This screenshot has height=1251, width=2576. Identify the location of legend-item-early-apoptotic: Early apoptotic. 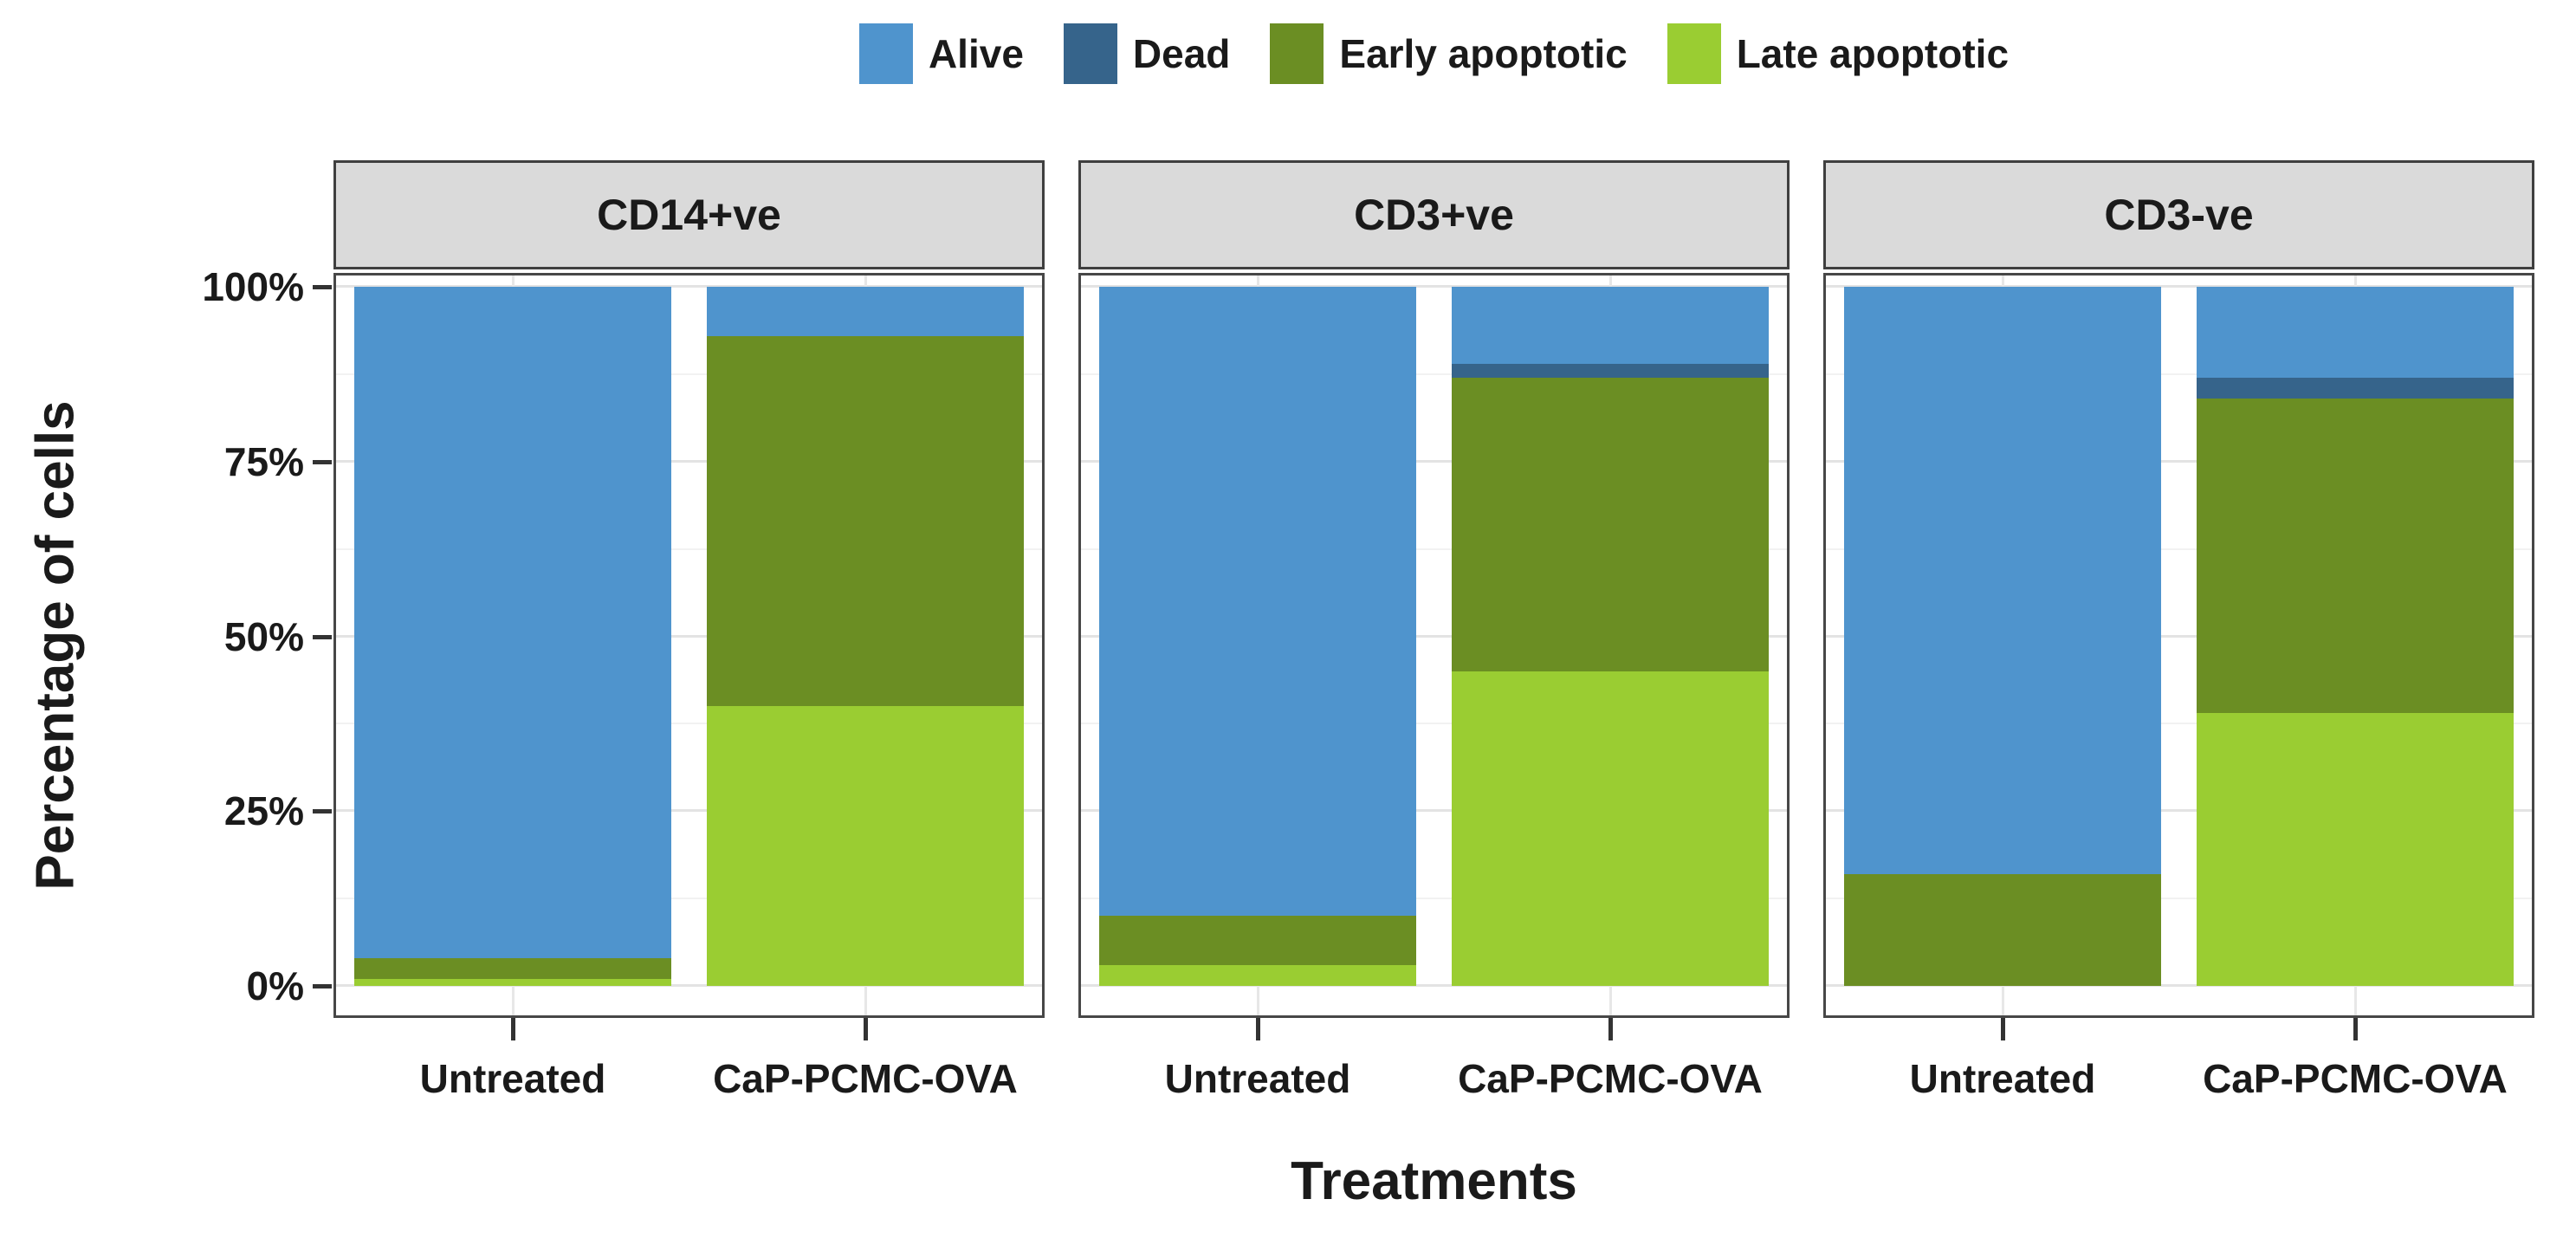
(1449, 53).